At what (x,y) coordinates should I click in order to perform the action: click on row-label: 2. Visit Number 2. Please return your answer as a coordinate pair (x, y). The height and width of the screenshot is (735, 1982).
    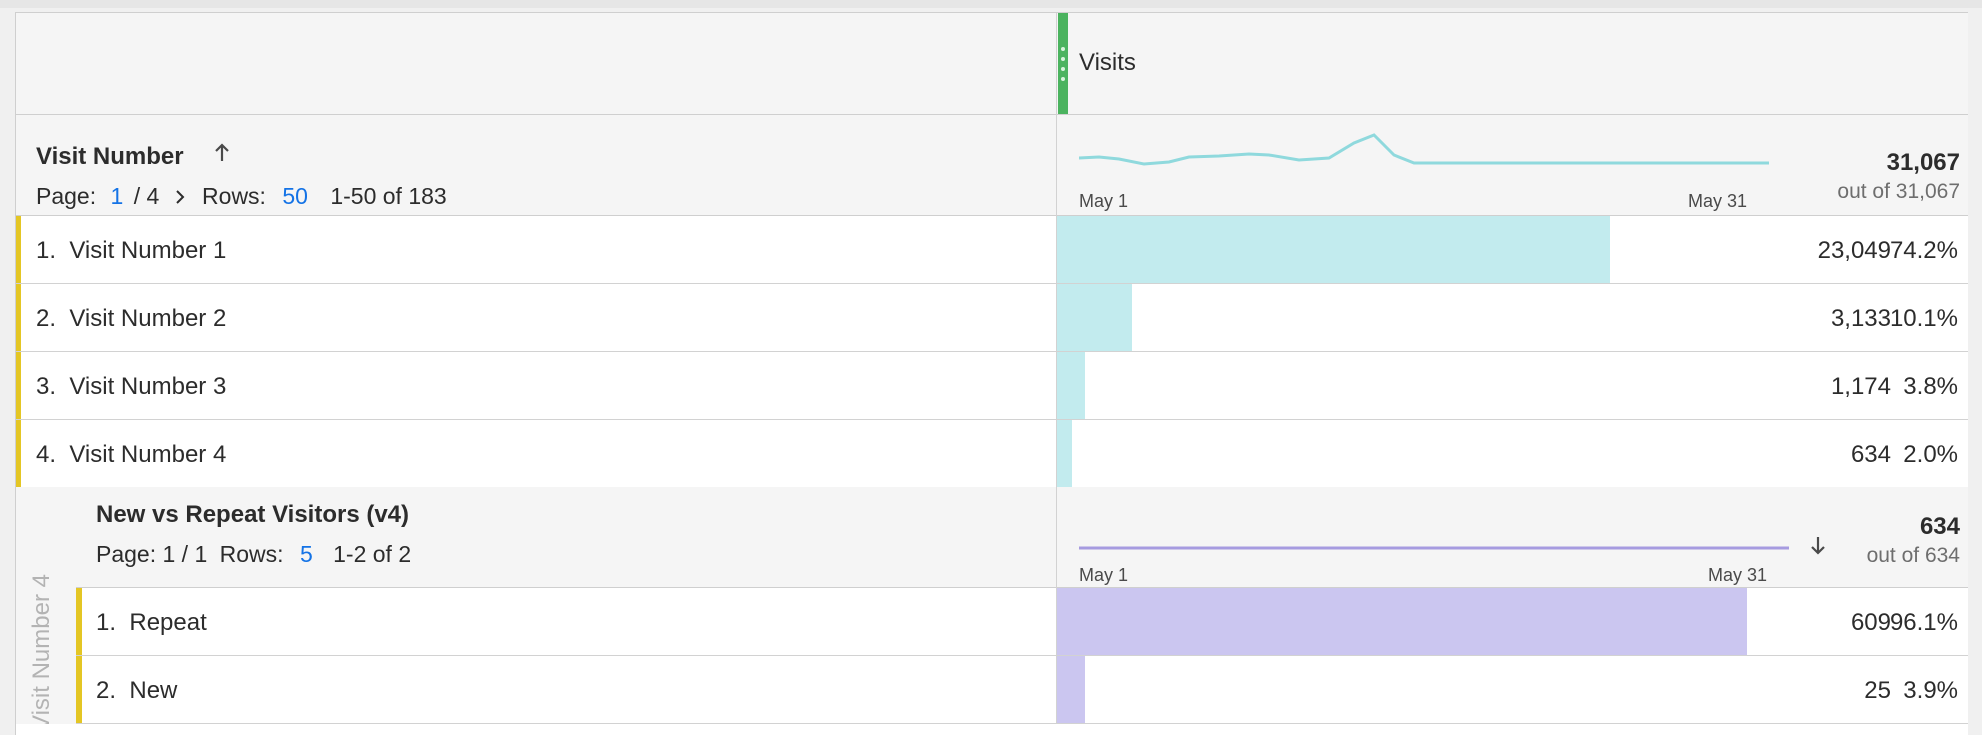
    Looking at the image, I should click on (131, 319).